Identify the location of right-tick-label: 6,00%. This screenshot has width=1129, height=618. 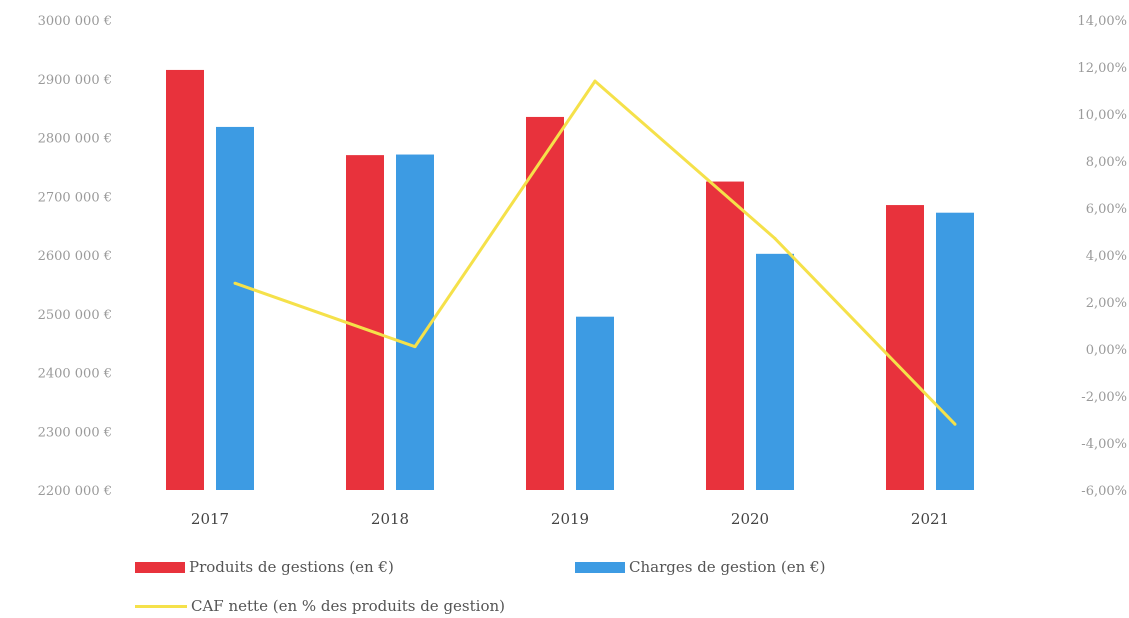
(1106, 209).